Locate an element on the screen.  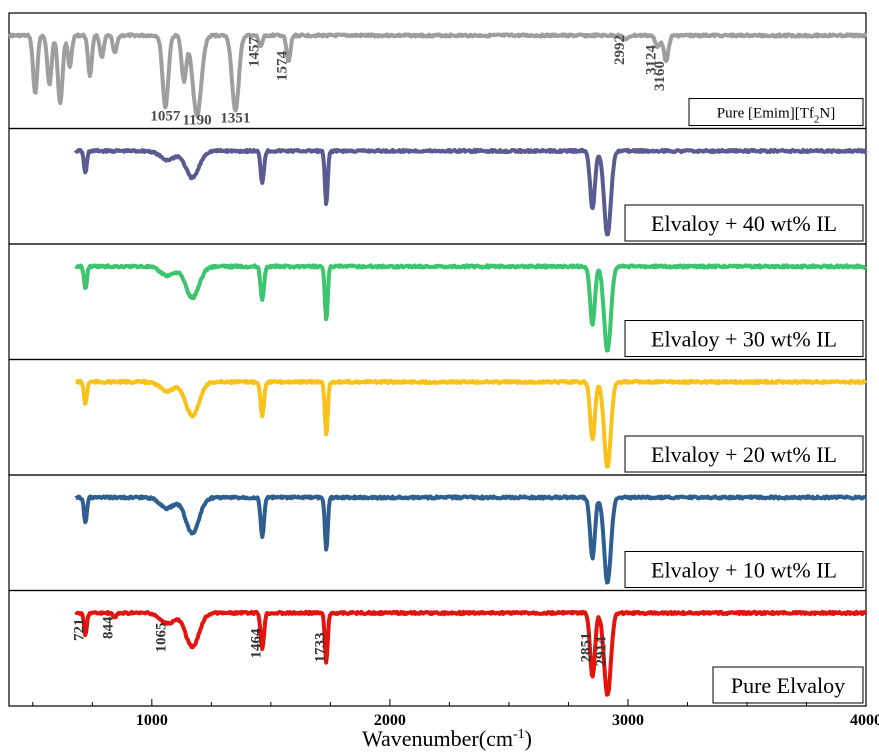
peak-label: 1733 is located at coordinates (320, 648).